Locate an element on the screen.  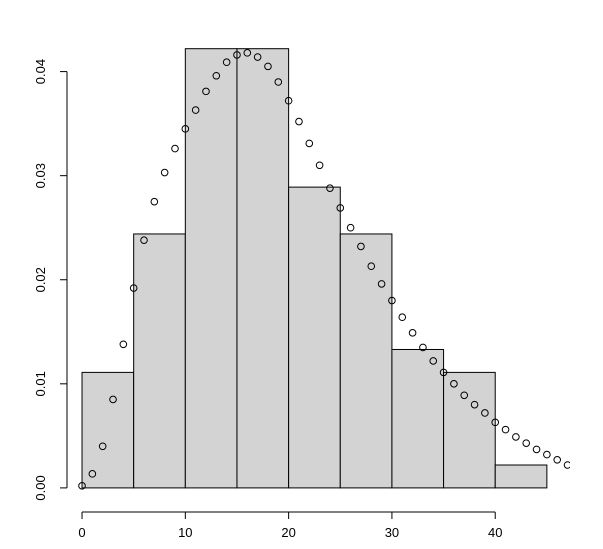
y-tick-label: 0.03 is located at coordinates (40, 175).